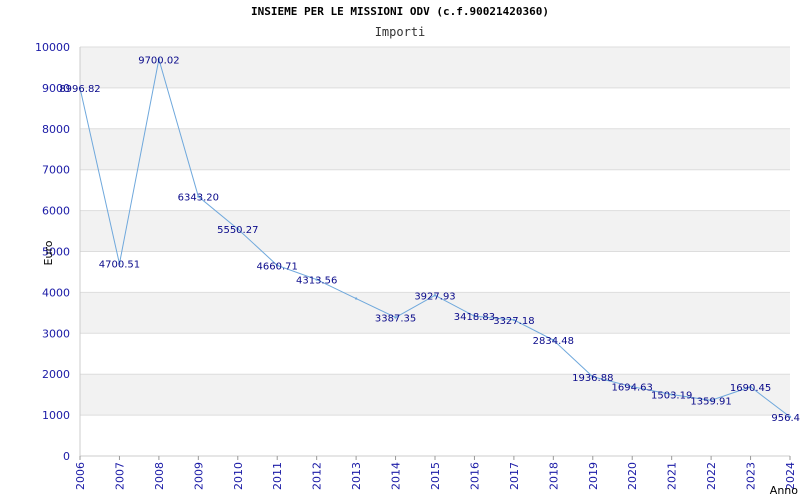 This screenshot has width=800, height=500. I want to click on y-tick-label: 2000, so click(56, 374).